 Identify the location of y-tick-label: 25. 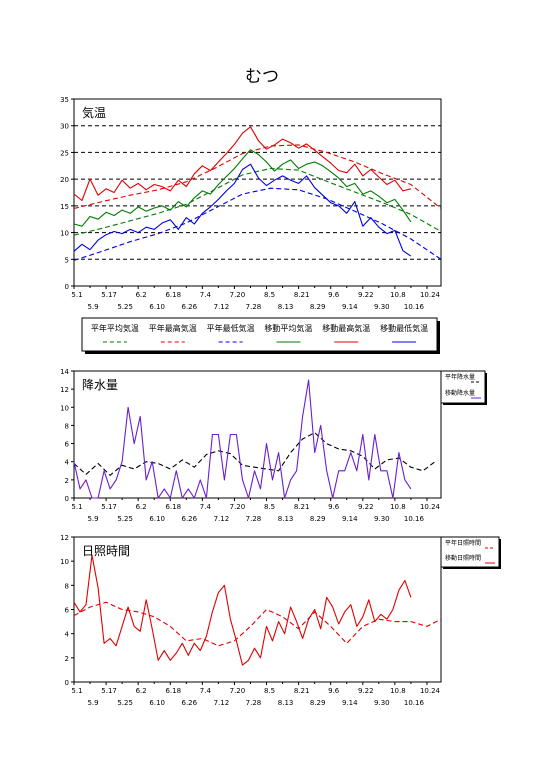
(64, 153).